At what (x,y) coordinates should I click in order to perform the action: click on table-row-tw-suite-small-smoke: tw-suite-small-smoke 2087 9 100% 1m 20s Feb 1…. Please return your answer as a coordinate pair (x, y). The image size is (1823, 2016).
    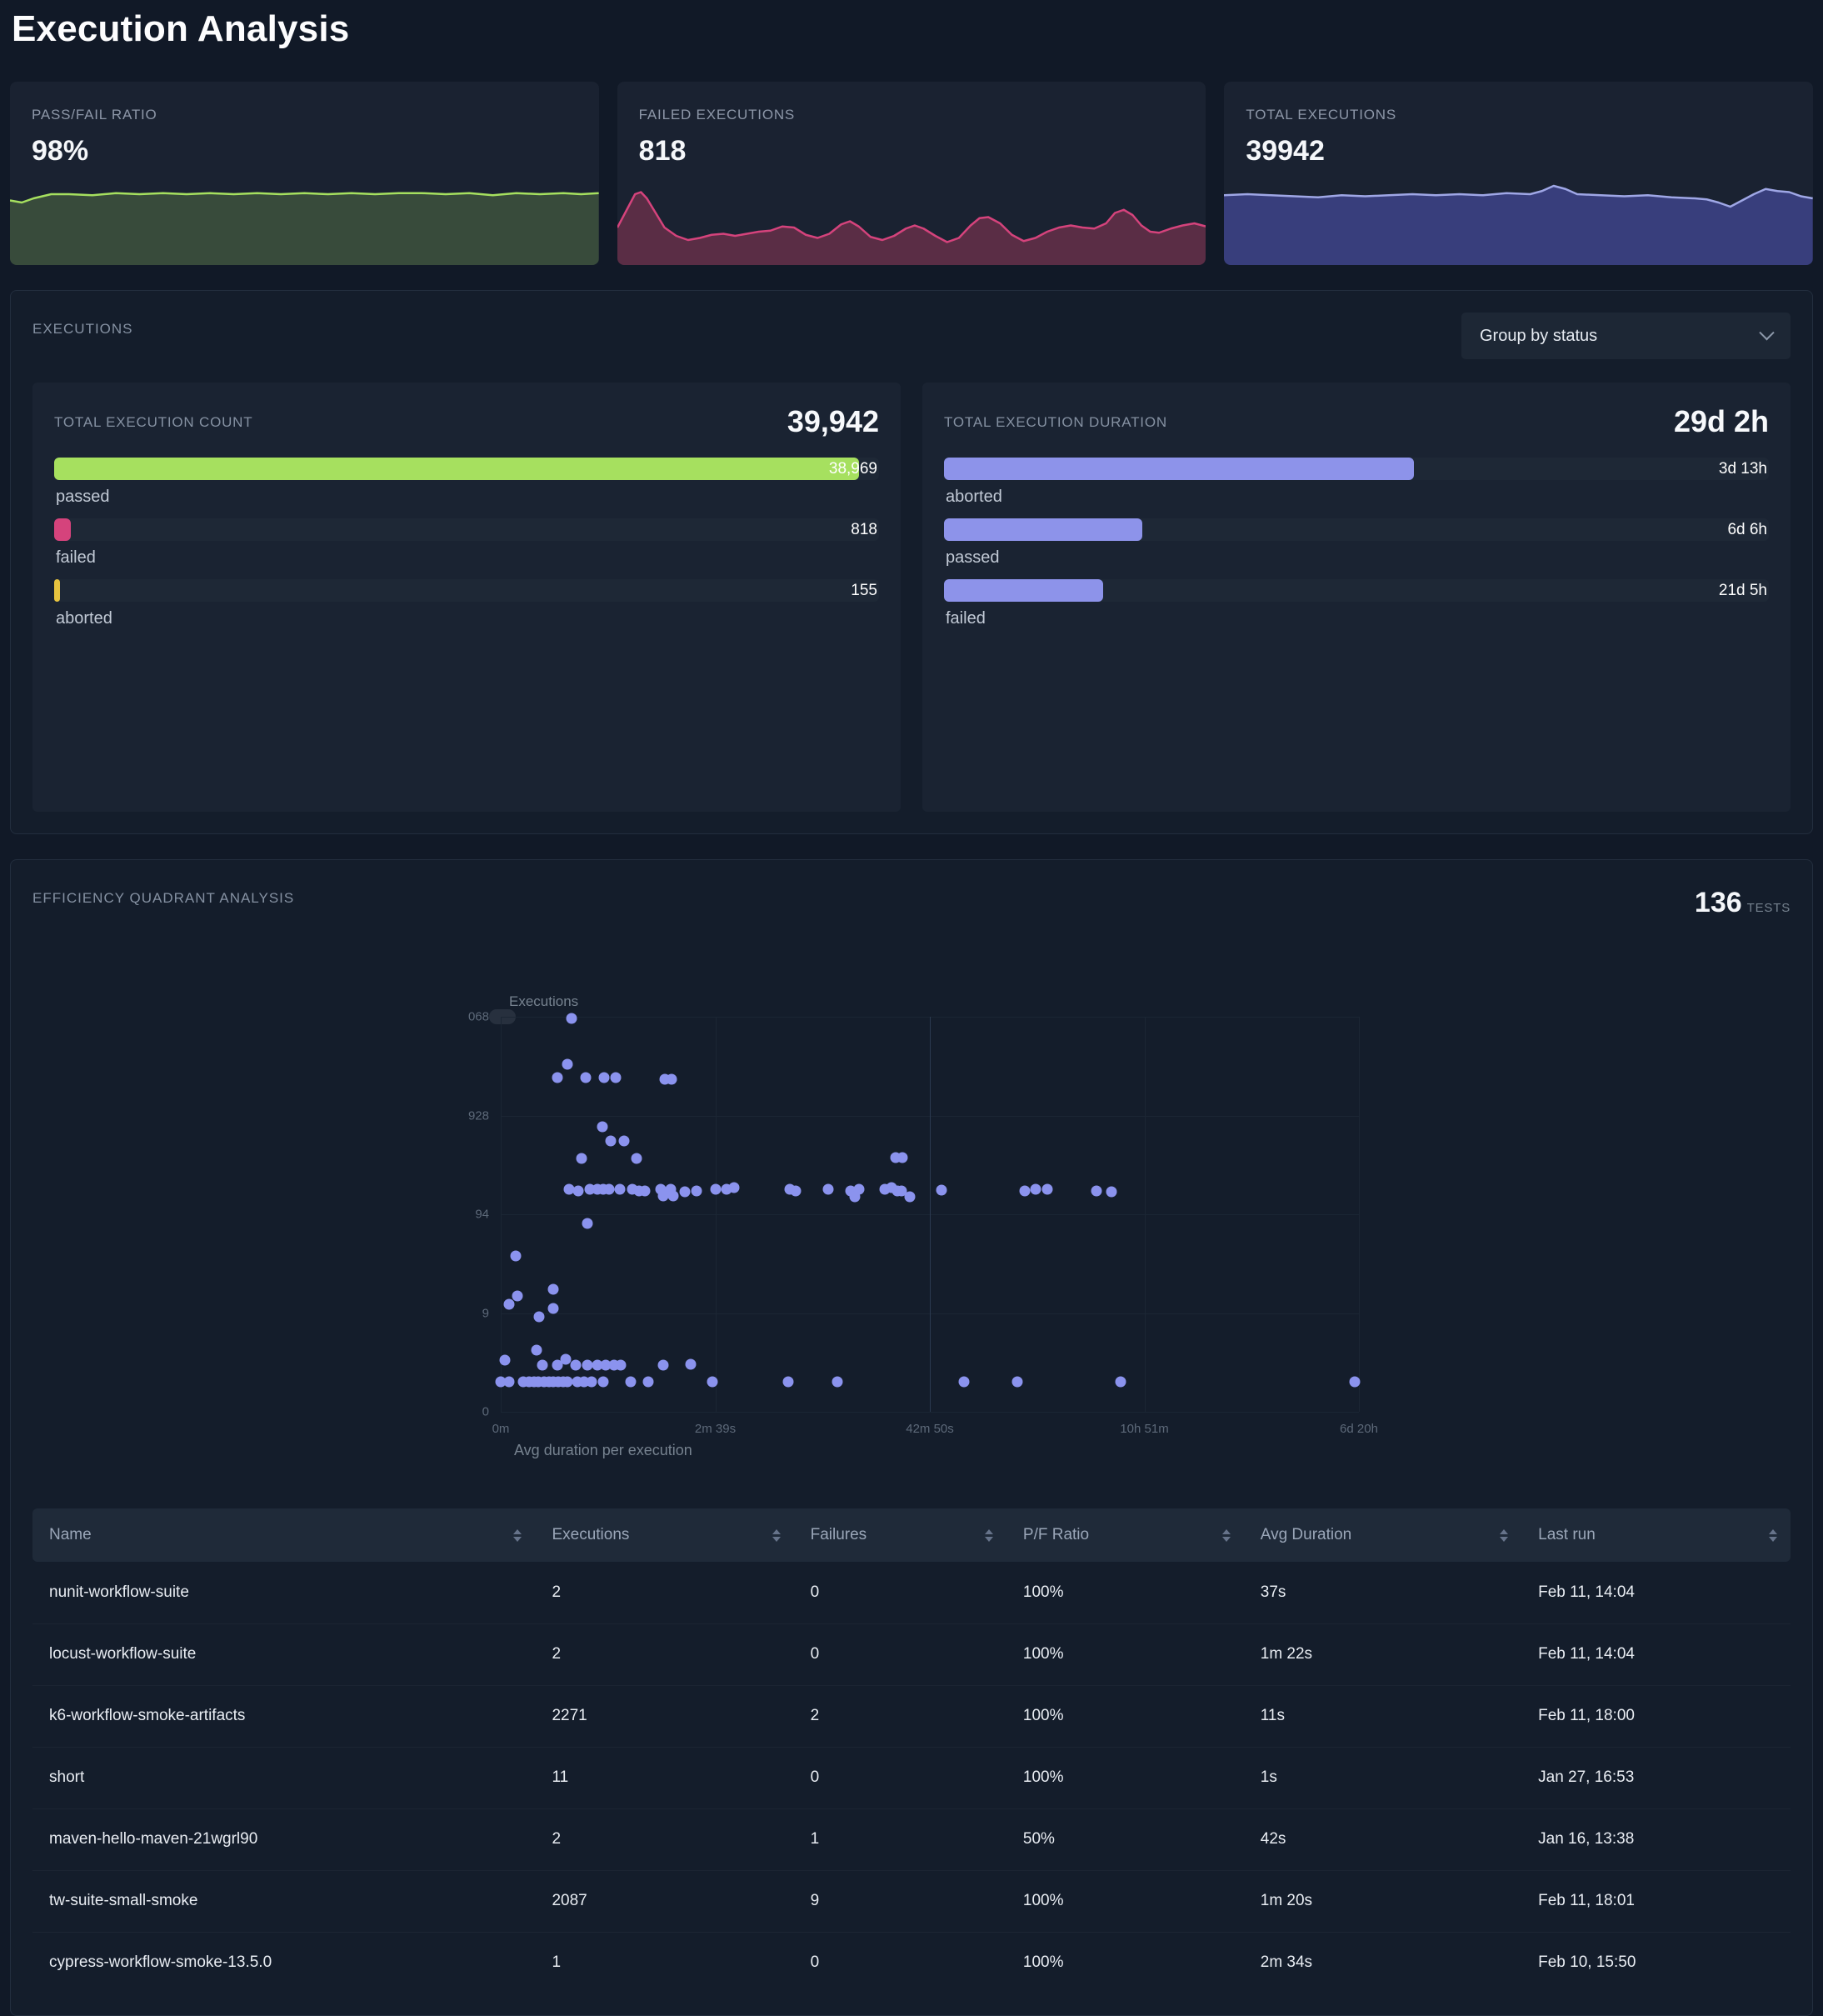
    Looking at the image, I should click on (911, 1901).